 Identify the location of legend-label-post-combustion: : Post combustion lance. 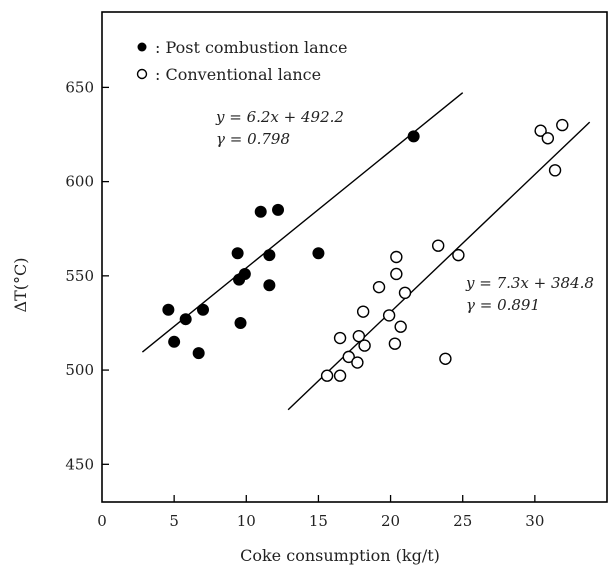
(251, 47).